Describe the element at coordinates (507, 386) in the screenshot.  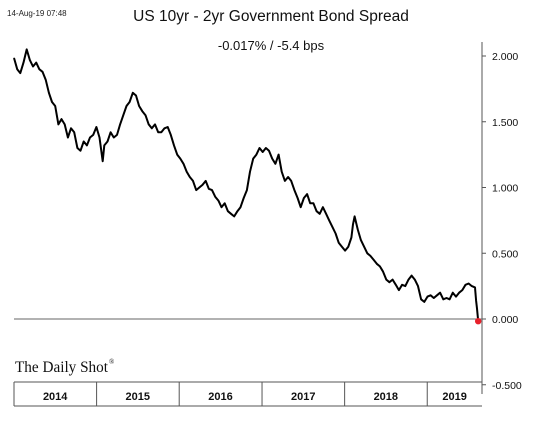
I see `y-tick-label: -0.500` at that location.